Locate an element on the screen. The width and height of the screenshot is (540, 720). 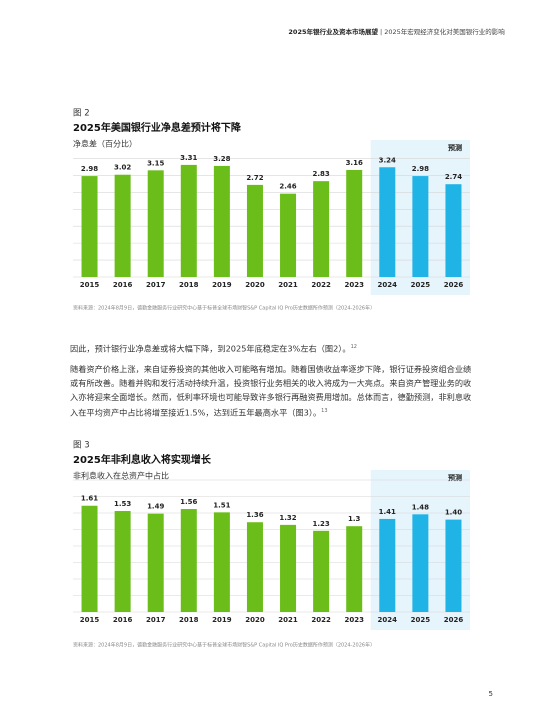
data-label: 1.36 is located at coordinates (254, 515).